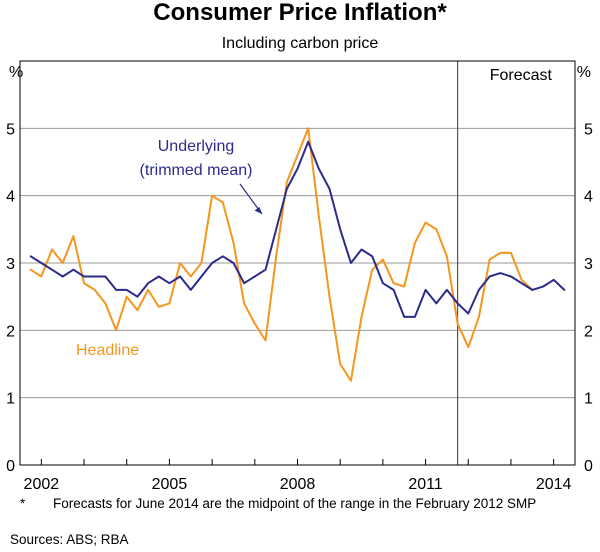  I want to click on y-tick-right-4: 4, so click(588, 197).